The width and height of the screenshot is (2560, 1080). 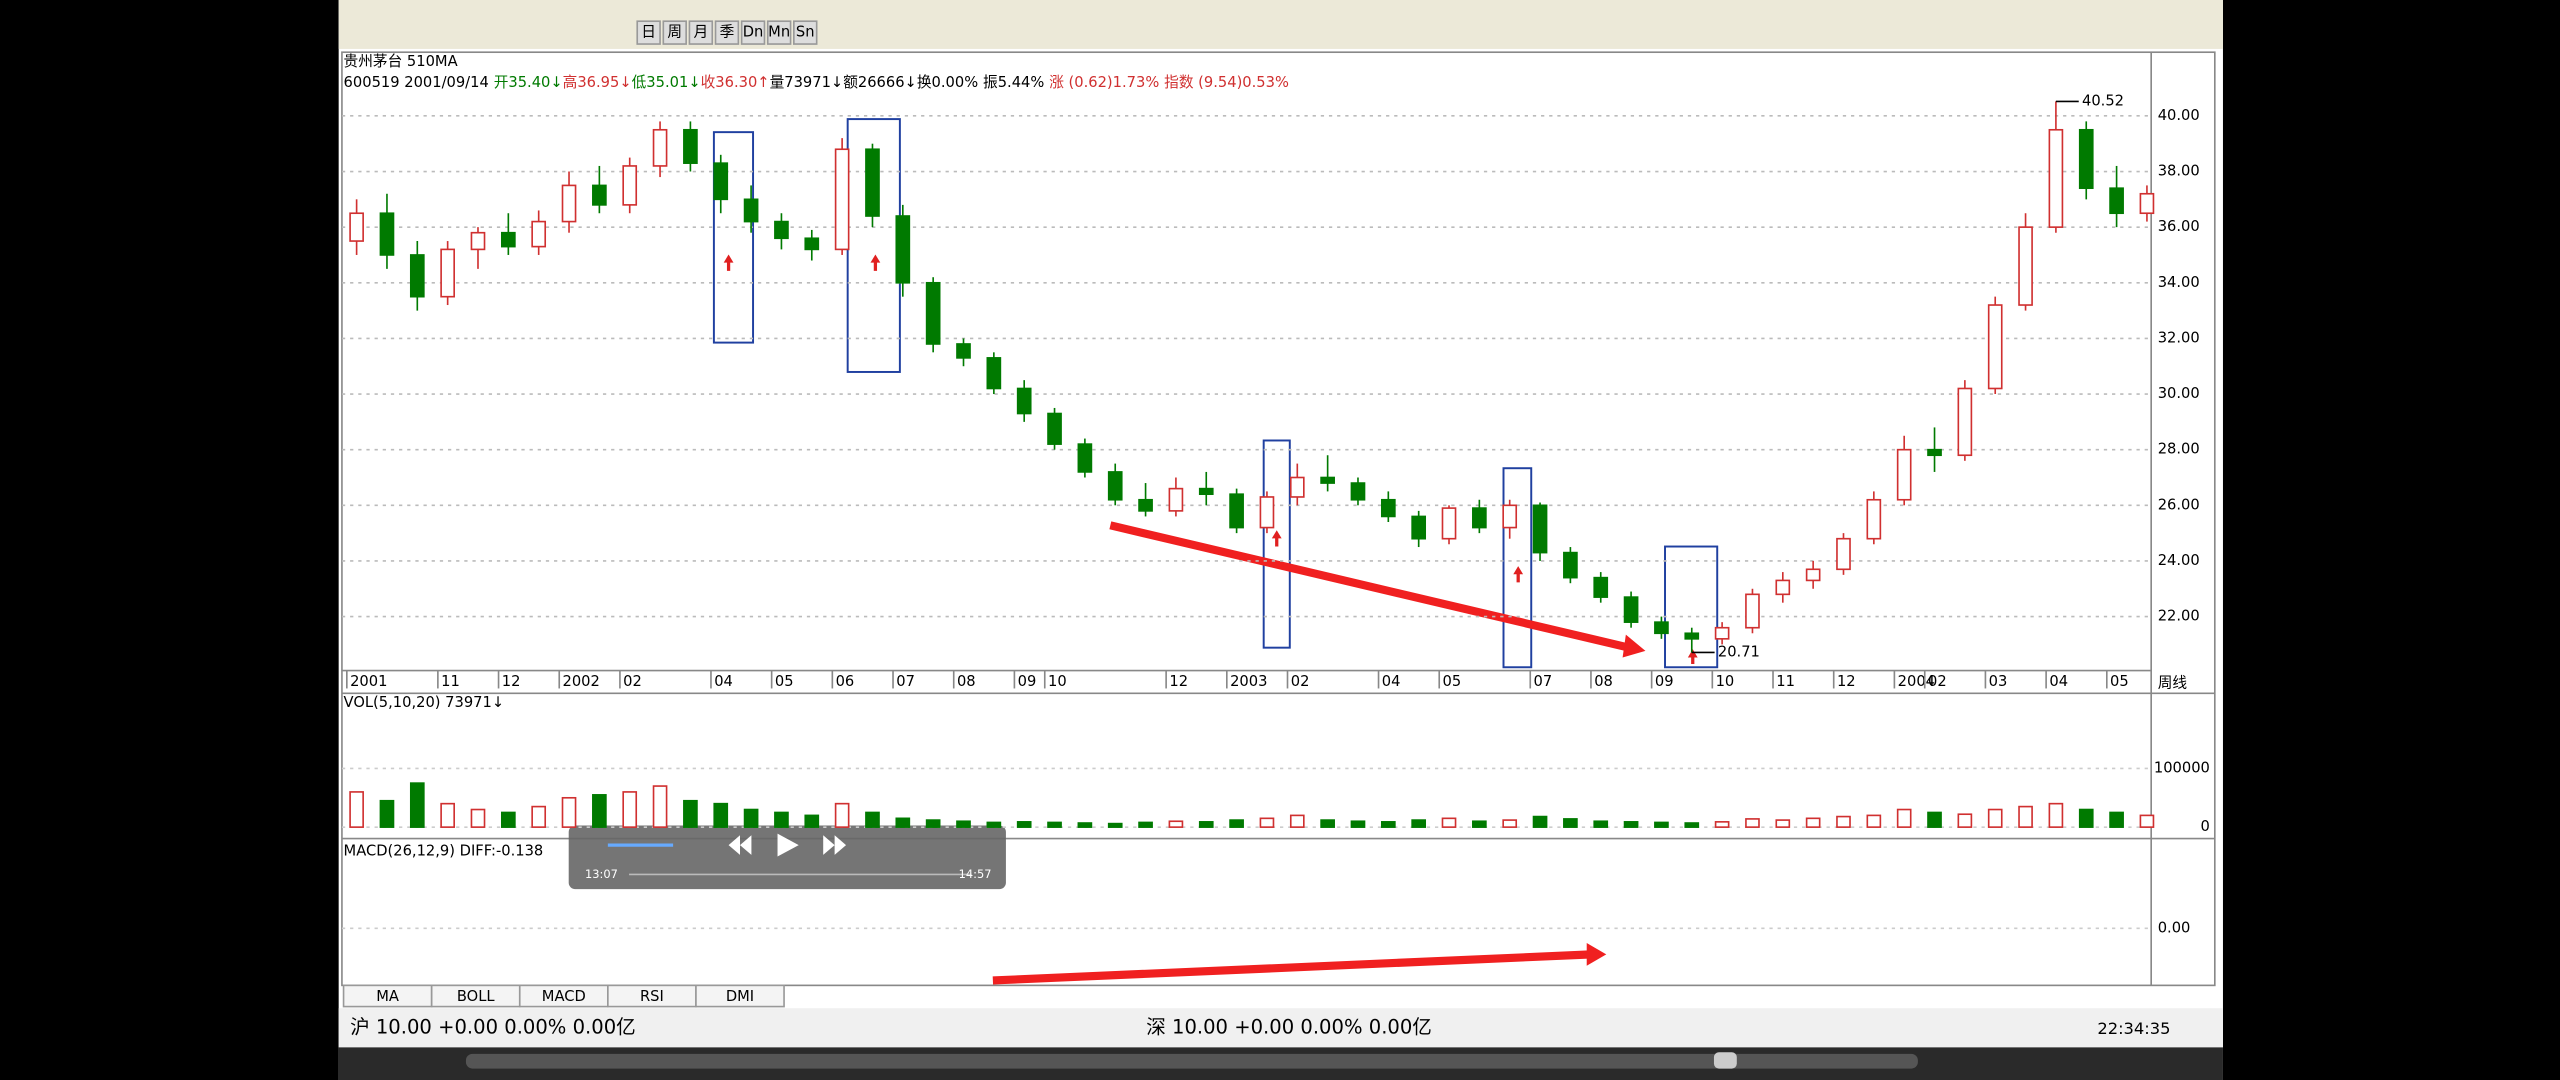 What do you see at coordinates (975, 874) in the screenshot?
I see `total: 14:57` at bounding box center [975, 874].